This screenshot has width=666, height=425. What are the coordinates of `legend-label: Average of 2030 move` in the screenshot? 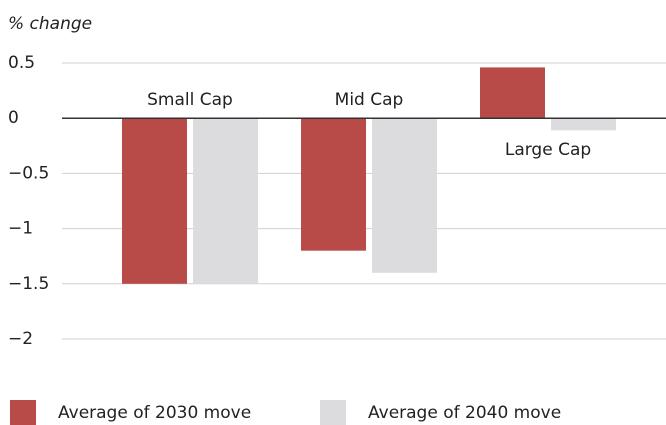 It's located at (154, 413).